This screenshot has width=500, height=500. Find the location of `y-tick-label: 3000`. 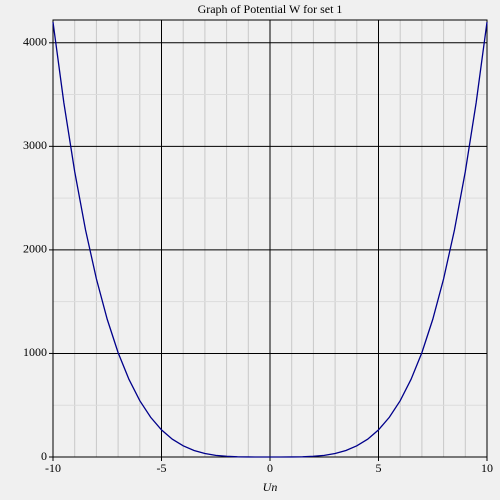

y-tick-label: 3000 is located at coordinates (35, 145).